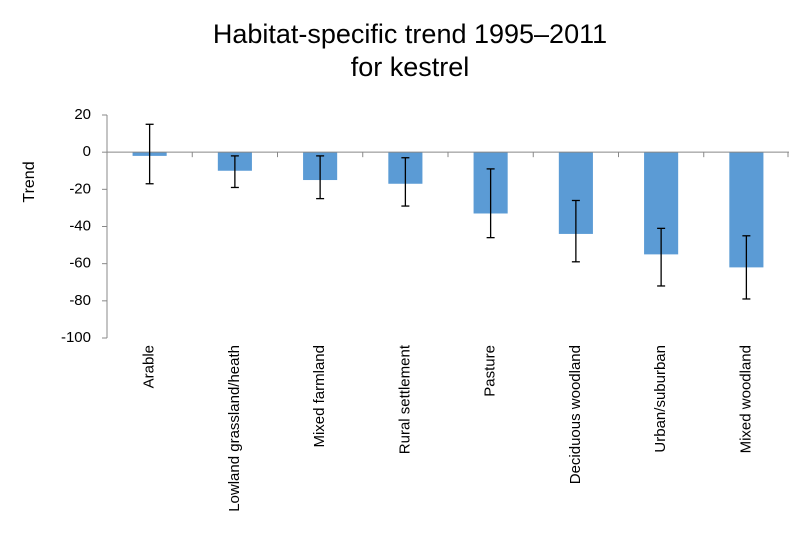 The width and height of the screenshot is (789, 558). Describe the element at coordinates (80, 263) in the screenshot. I see `y-tick-label: -60` at that location.